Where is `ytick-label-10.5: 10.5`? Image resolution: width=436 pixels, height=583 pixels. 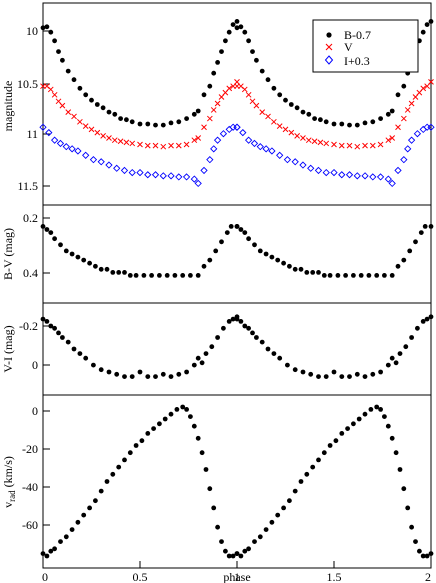
ytick-label-10.5: 10.5 is located at coordinates (27, 84).